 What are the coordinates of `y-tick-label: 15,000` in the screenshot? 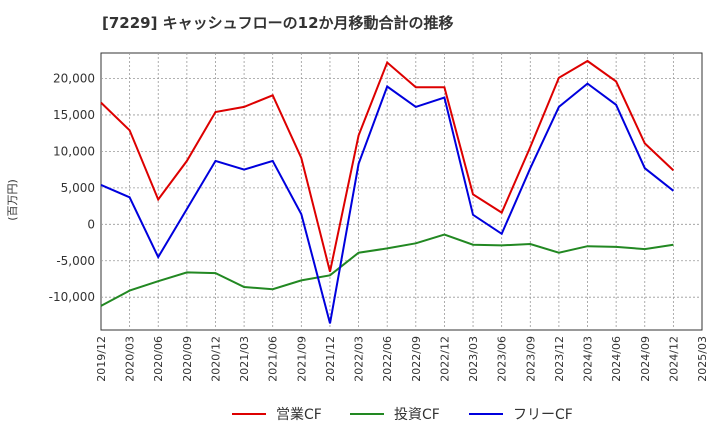 It's located at (74, 115).